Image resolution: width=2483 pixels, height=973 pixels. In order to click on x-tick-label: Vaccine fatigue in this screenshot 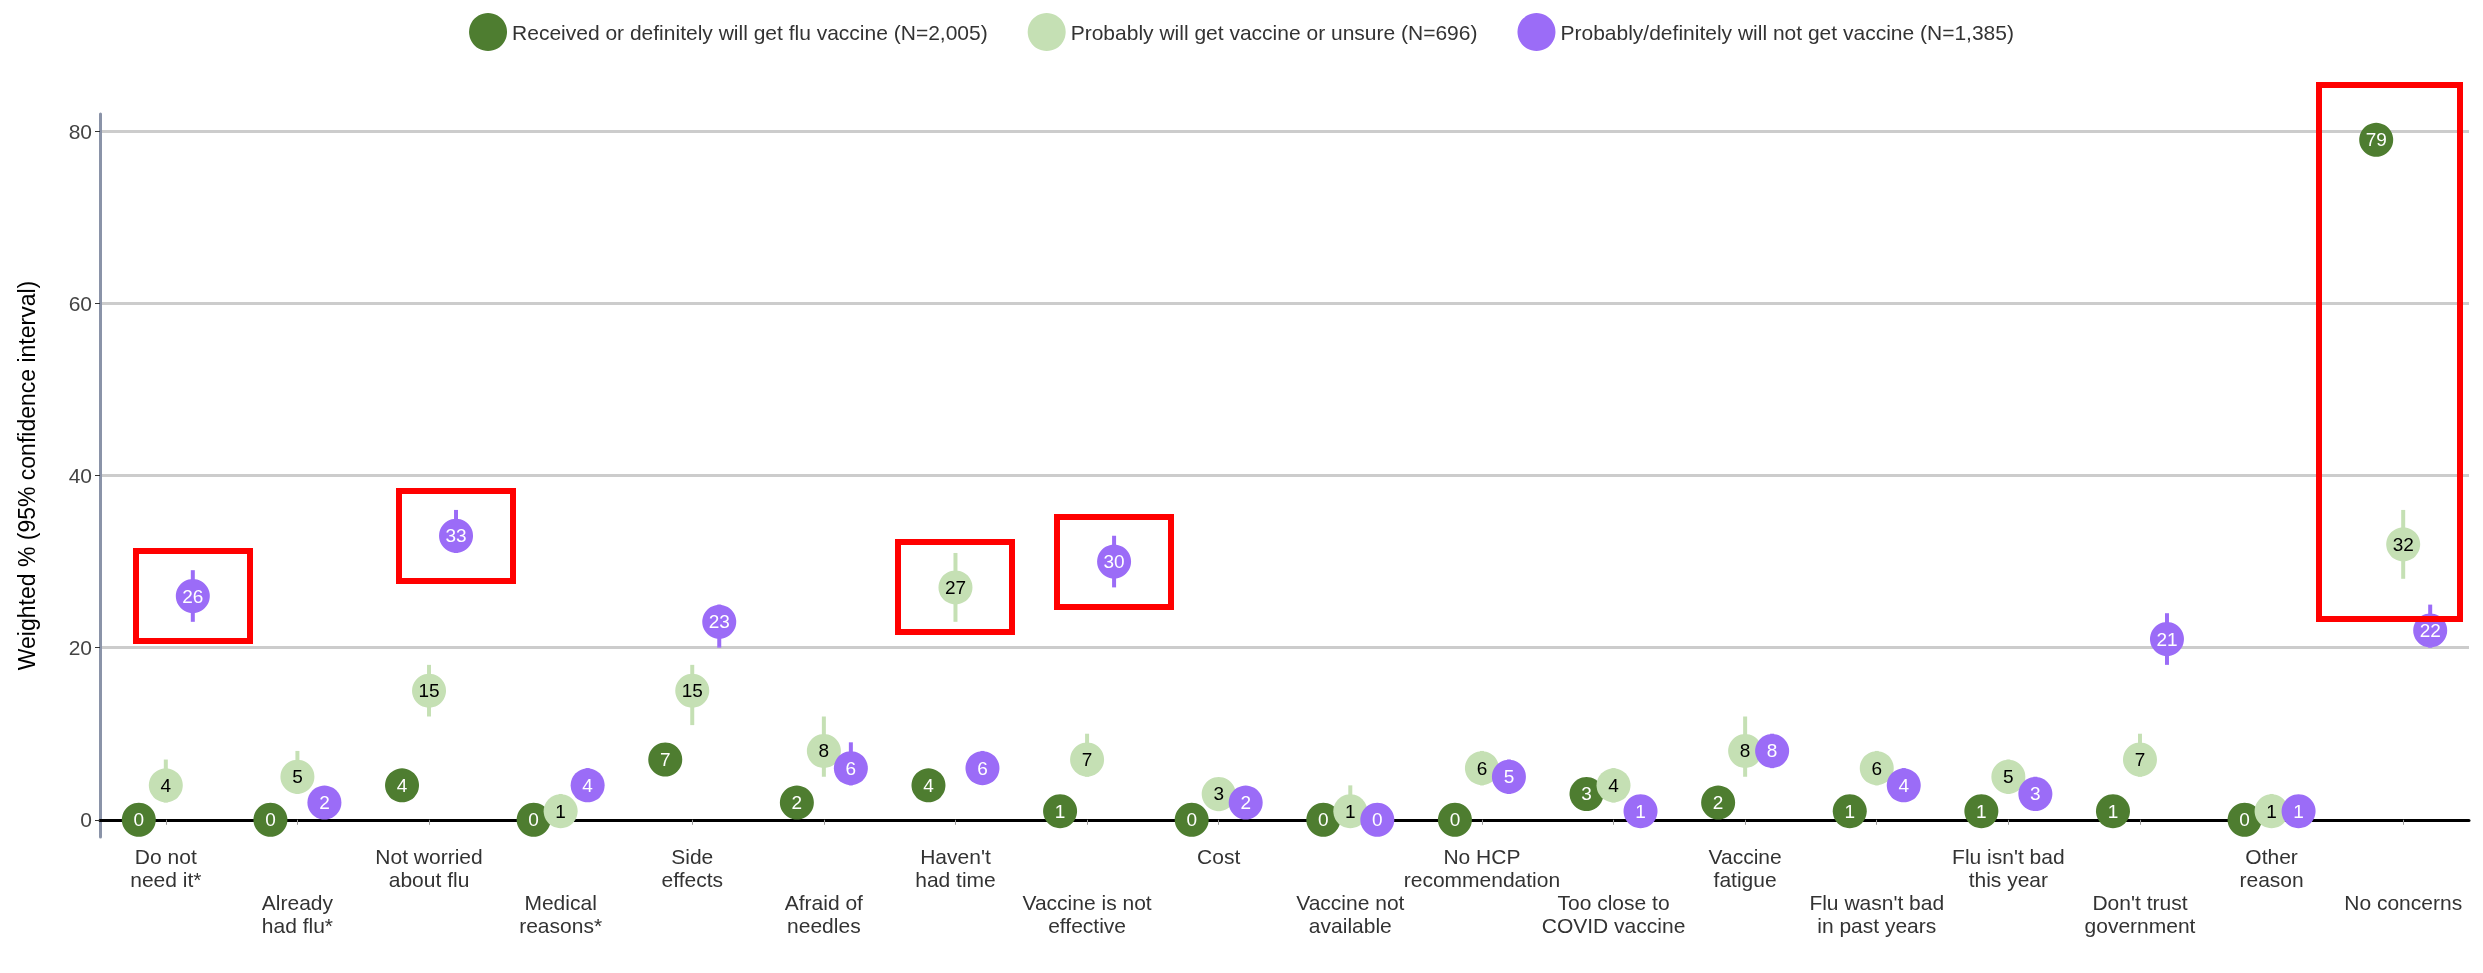, I will do `click(1745, 868)`.